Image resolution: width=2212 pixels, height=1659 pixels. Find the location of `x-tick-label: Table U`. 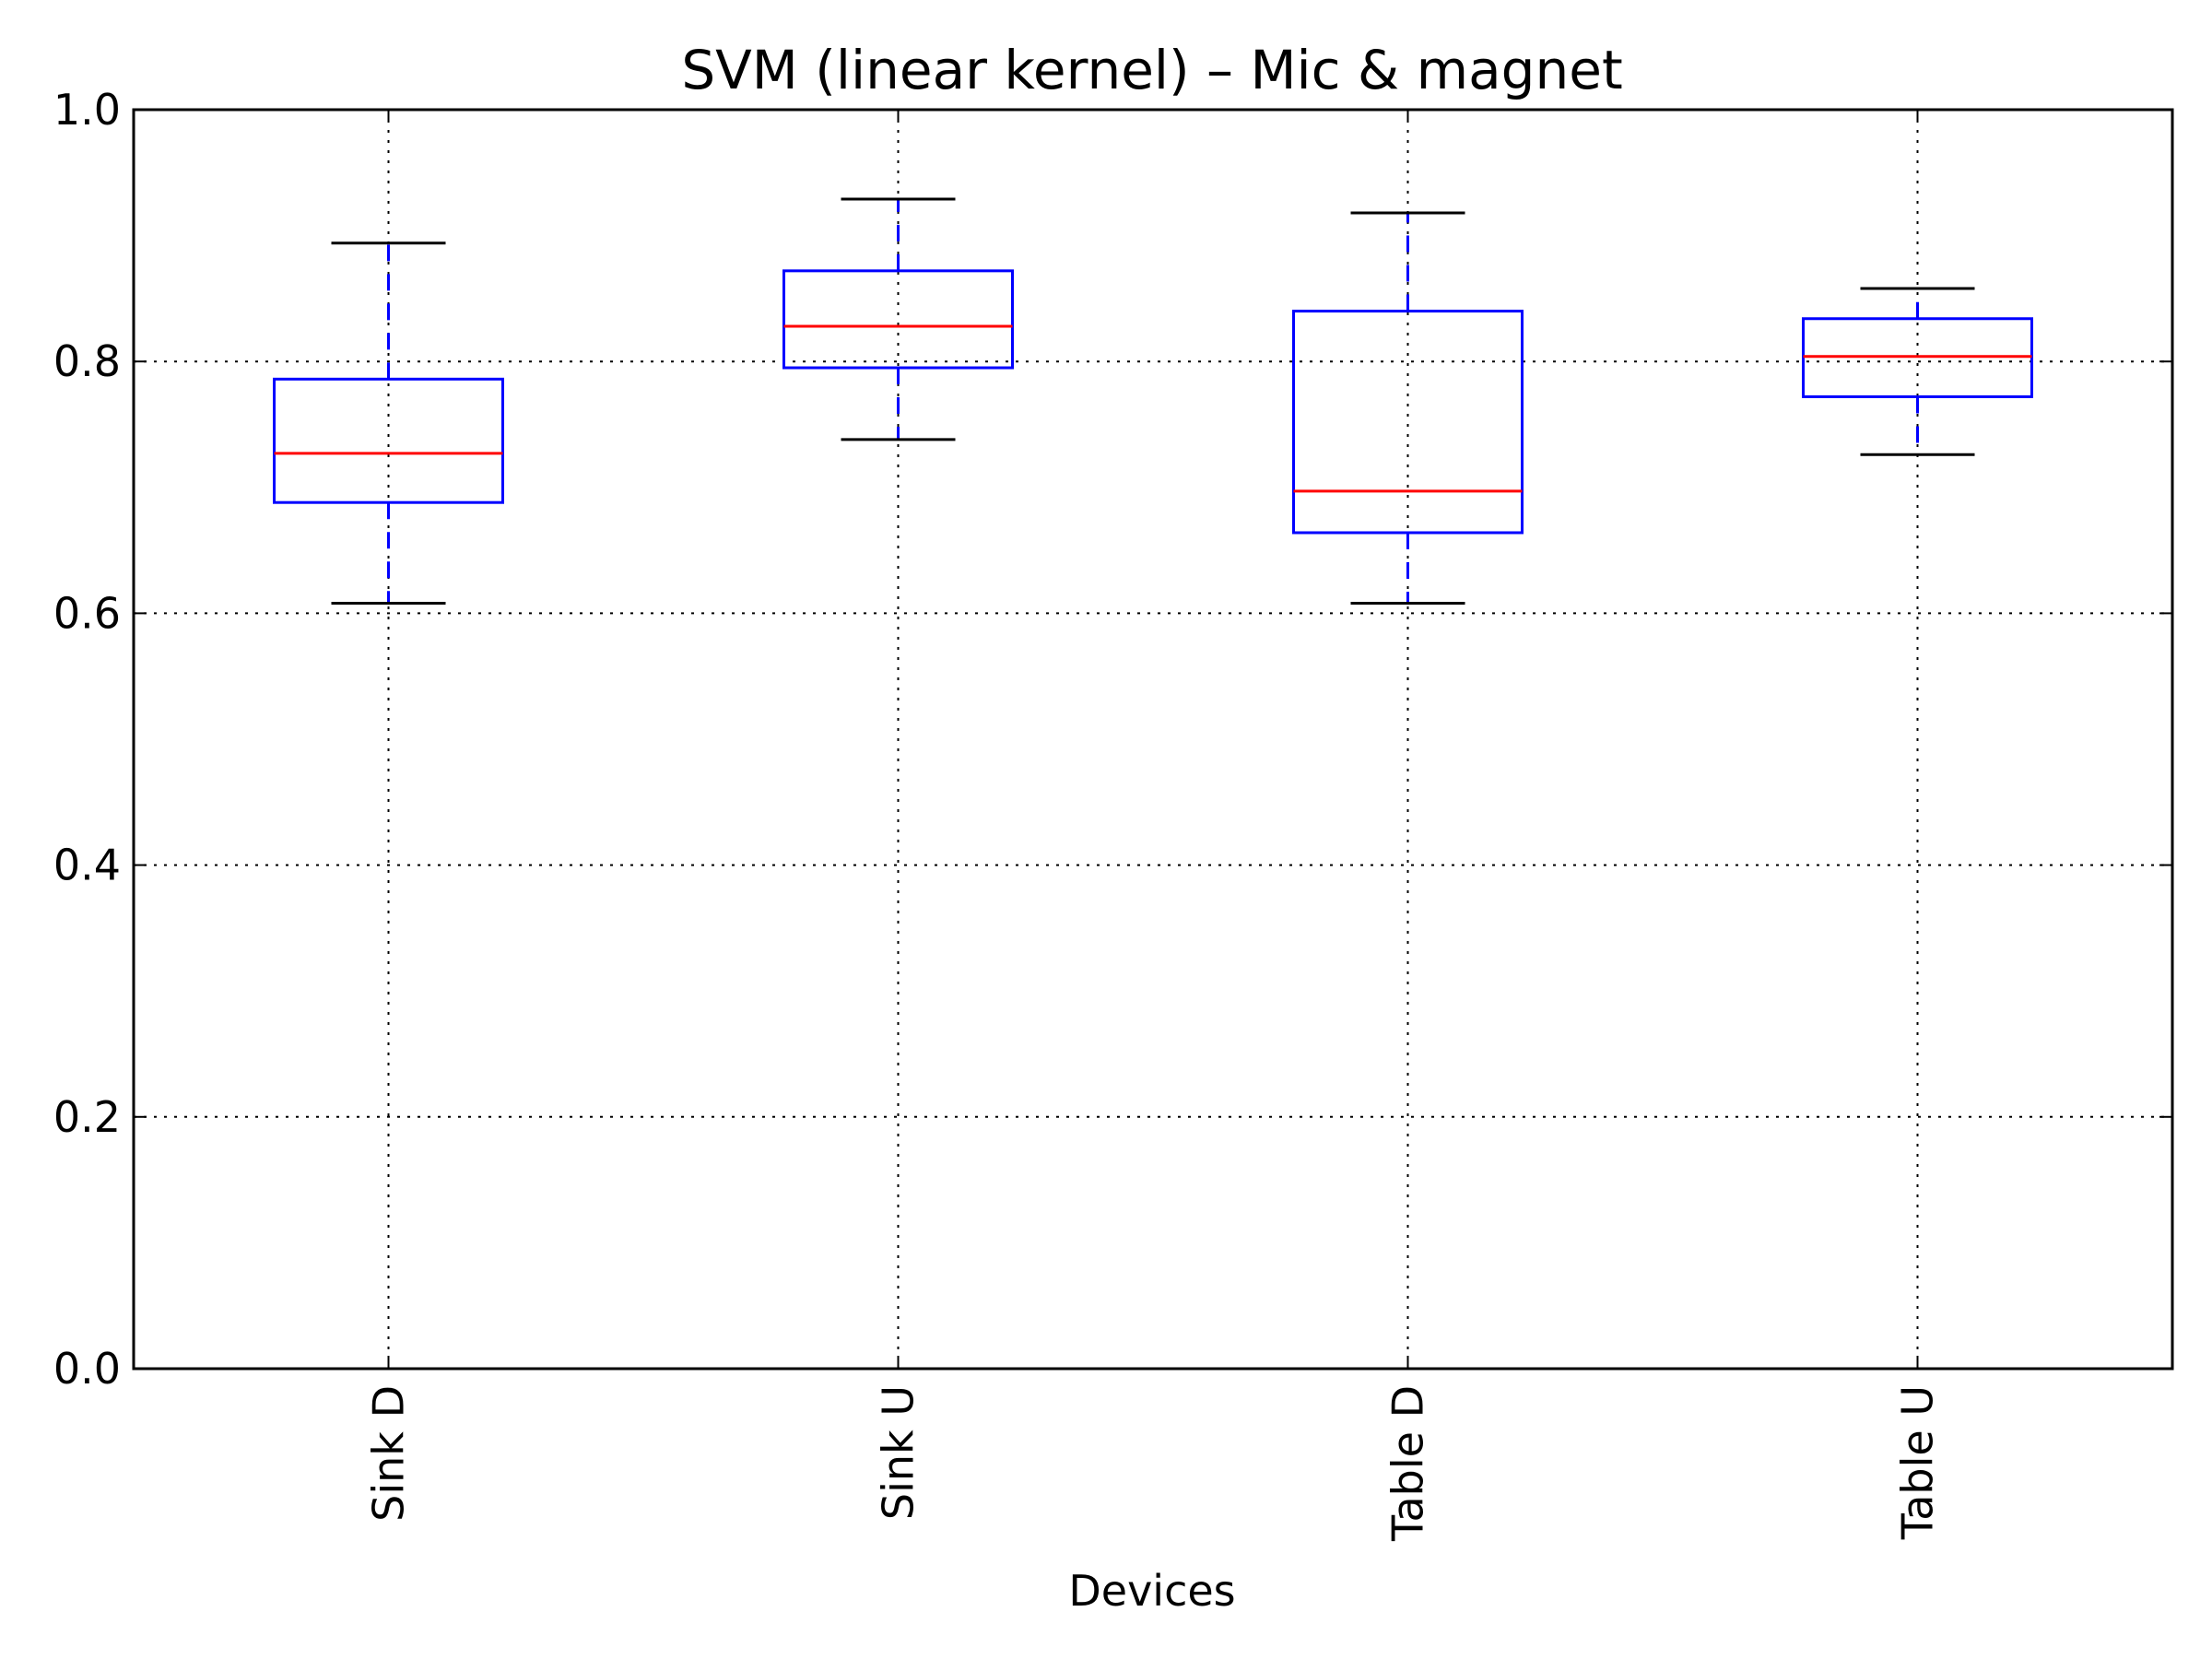

x-tick-label: Table U is located at coordinates (1918, 1462).